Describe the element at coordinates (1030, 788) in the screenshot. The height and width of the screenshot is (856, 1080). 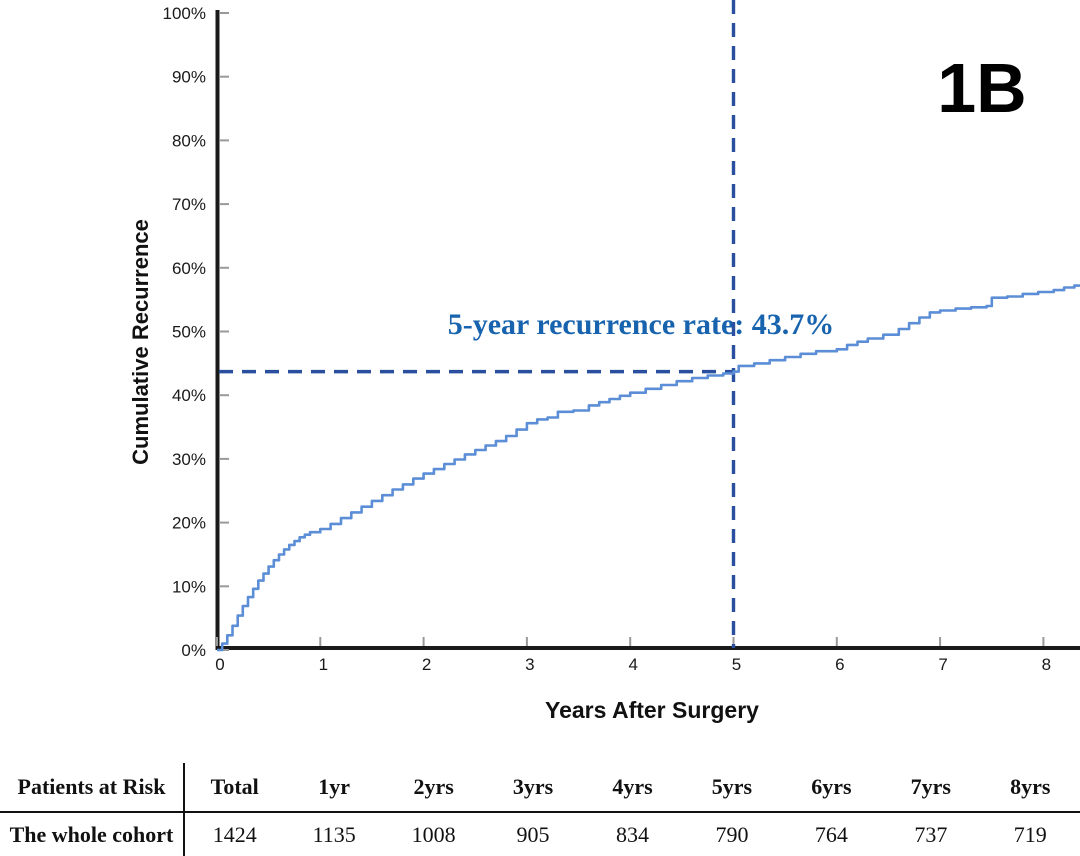
I see `risk-table-header-cell: 8yrs` at that location.